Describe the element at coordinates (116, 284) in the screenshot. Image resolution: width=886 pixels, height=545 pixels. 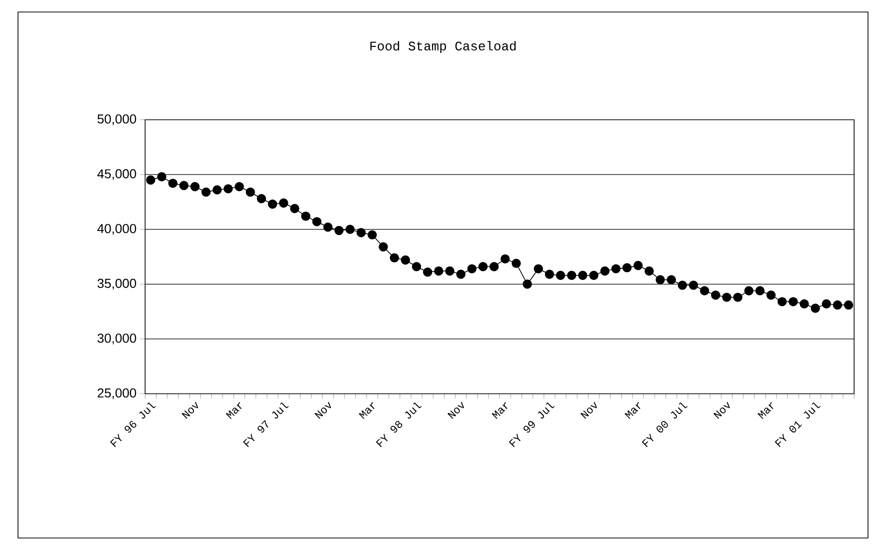
I see `y-tick-label: 35,000` at that location.